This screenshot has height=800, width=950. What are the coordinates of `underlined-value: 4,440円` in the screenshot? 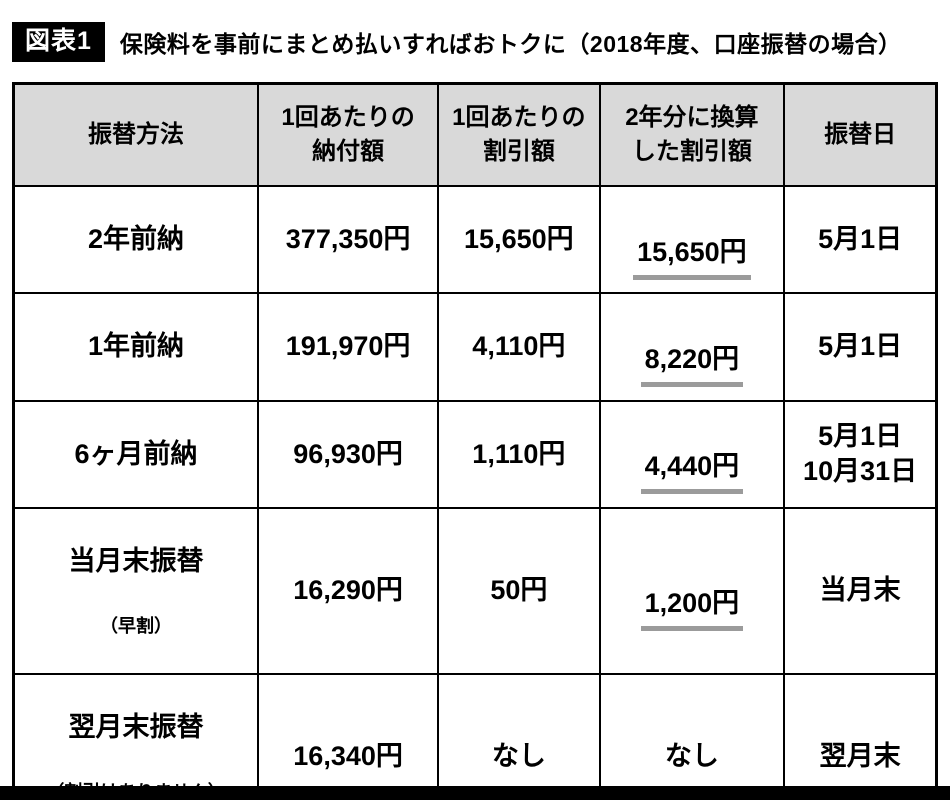 It's located at (692, 472).